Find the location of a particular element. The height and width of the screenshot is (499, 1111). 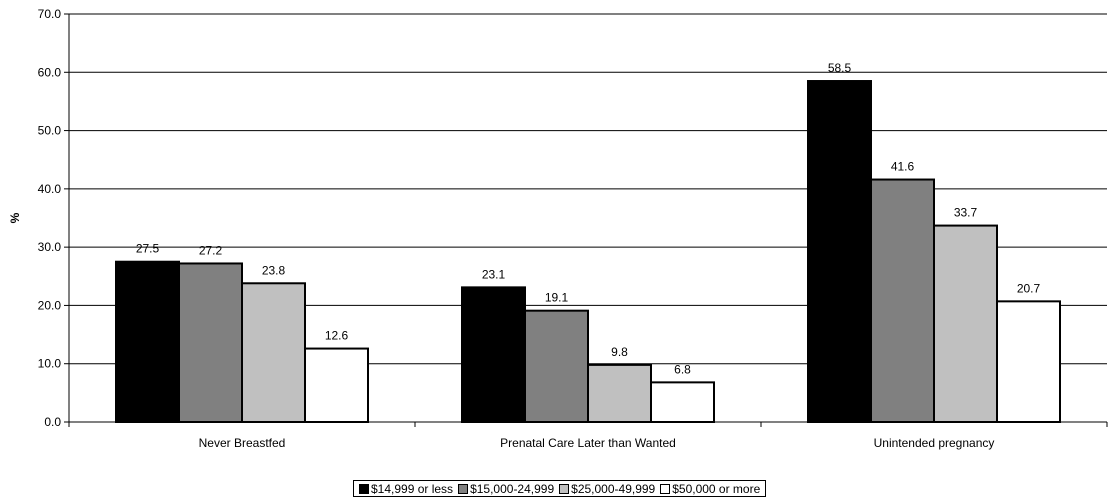

legend-label: $50,000 or more is located at coordinates (716, 488).